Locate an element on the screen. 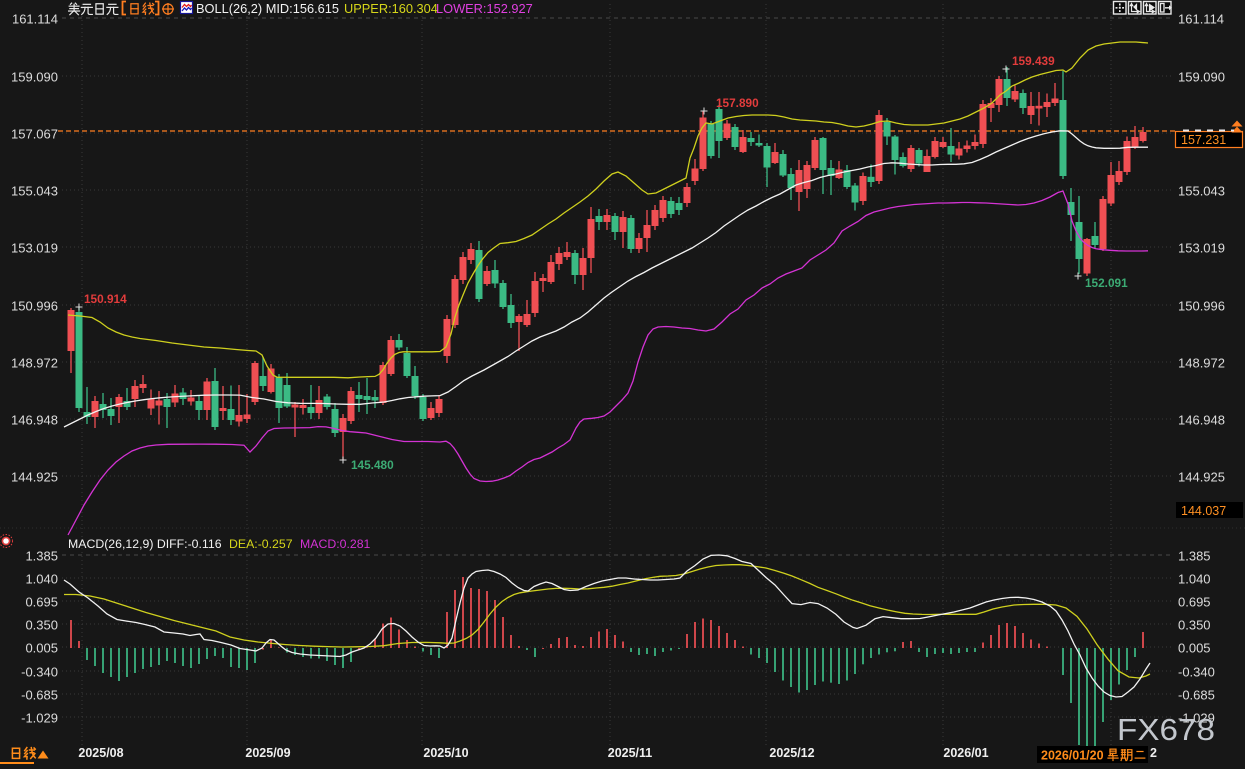 The width and height of the screenshot is (1245, 769). svg-text: 2025/11 is located at coordinates (630, 753).